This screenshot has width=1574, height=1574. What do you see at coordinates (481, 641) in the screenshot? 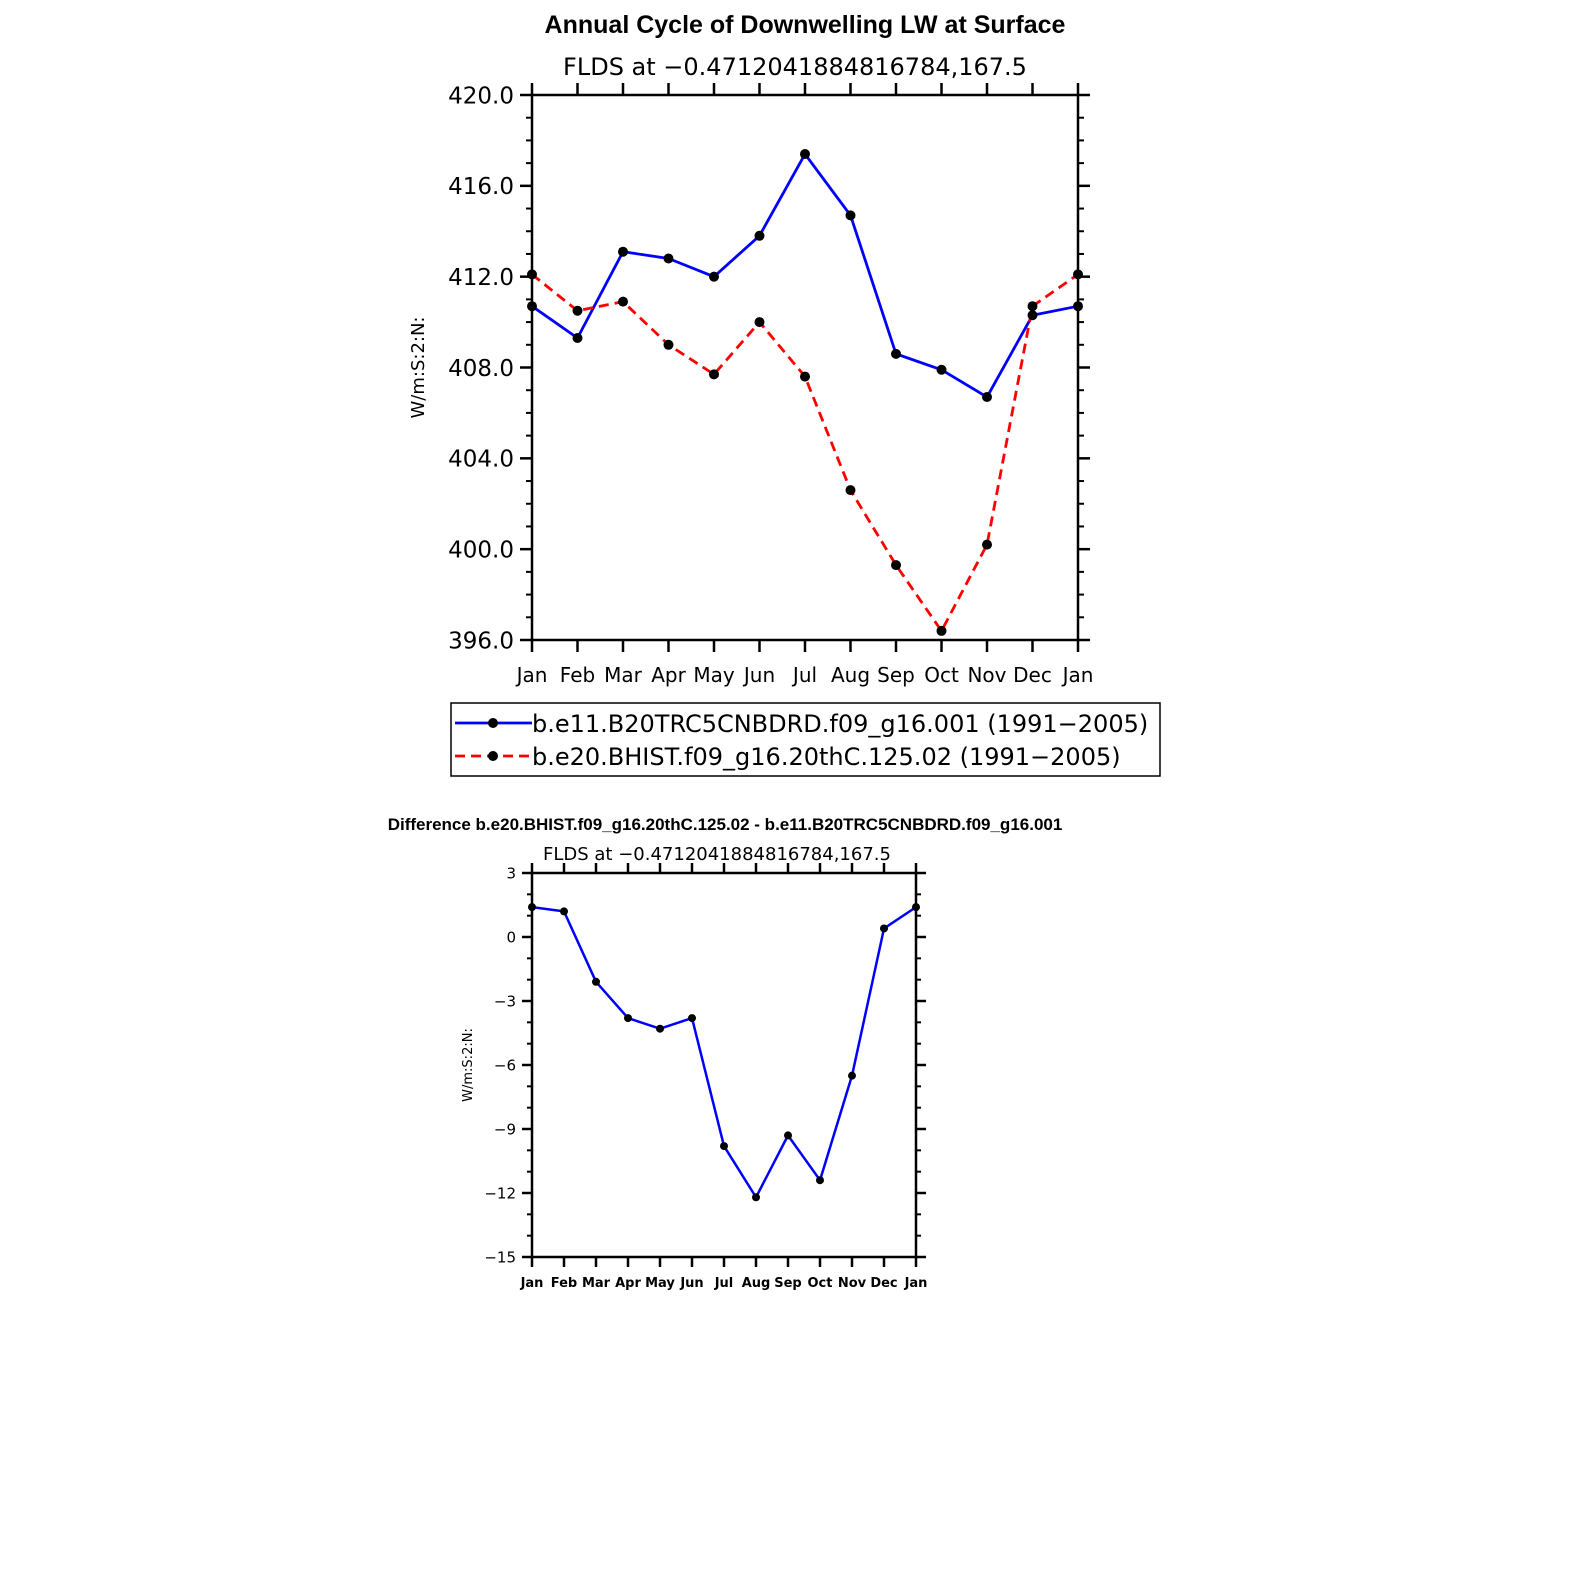
I see `y-tick-label: 396.0` at bounding box center [481, 641].